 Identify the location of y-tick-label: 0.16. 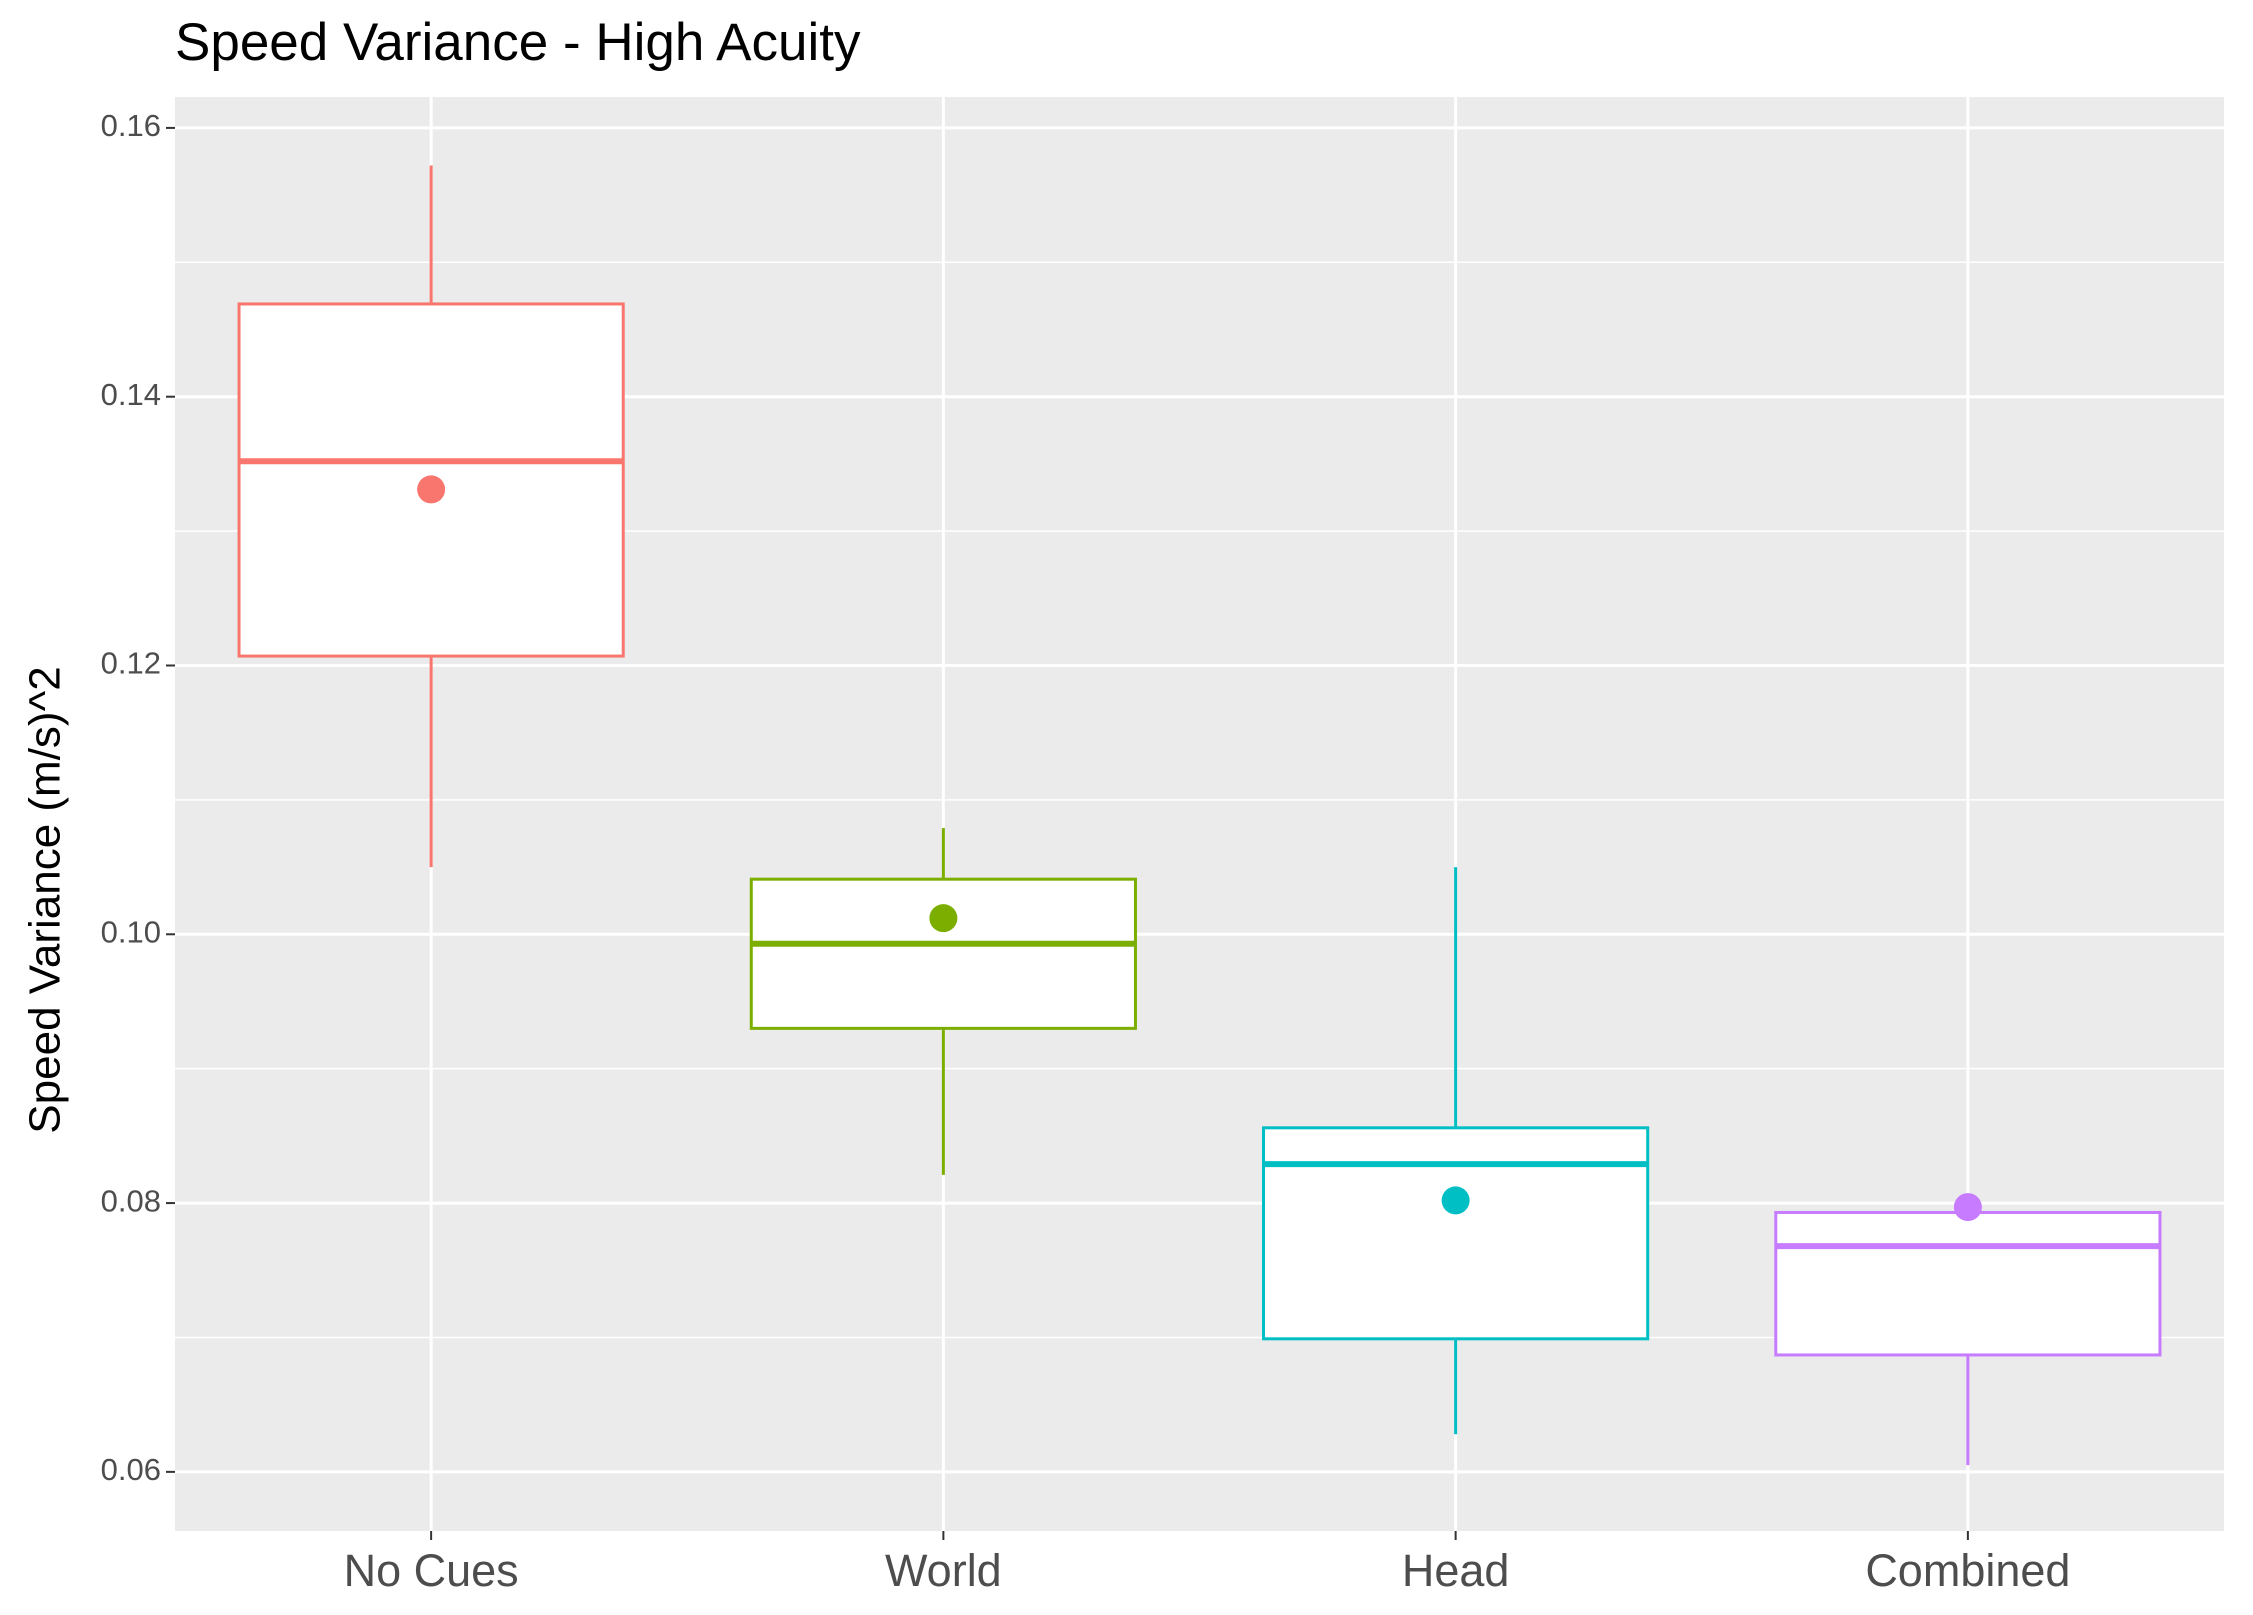
(131, 125).